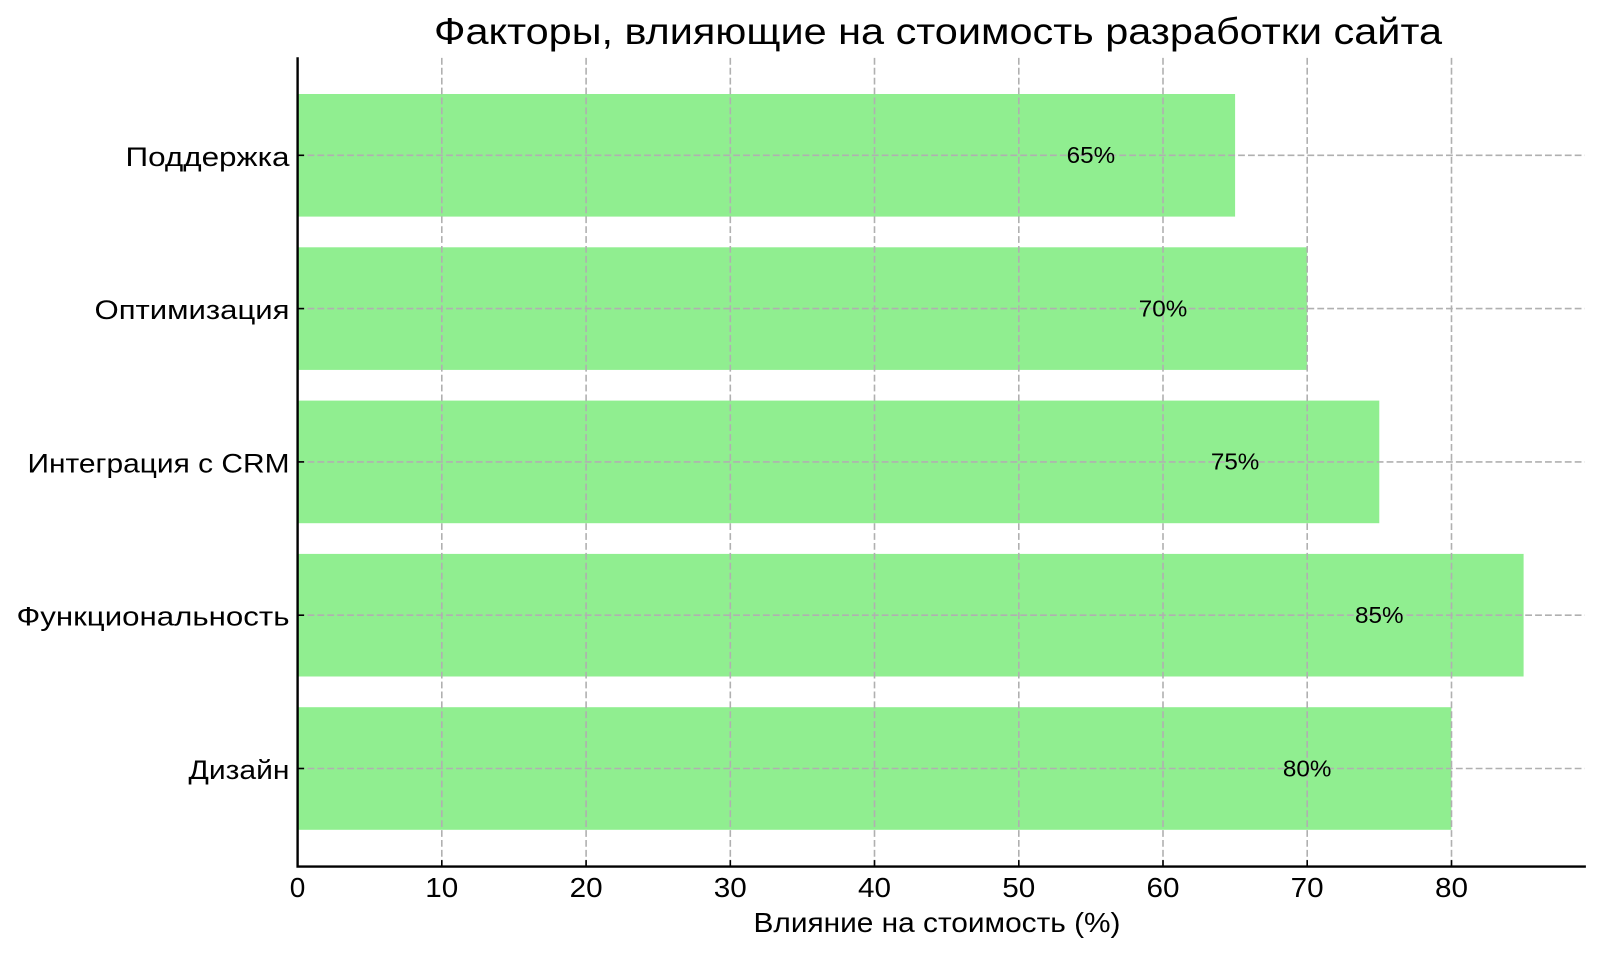  I want to click on svg-text: Функциональность, so click(153, 617).